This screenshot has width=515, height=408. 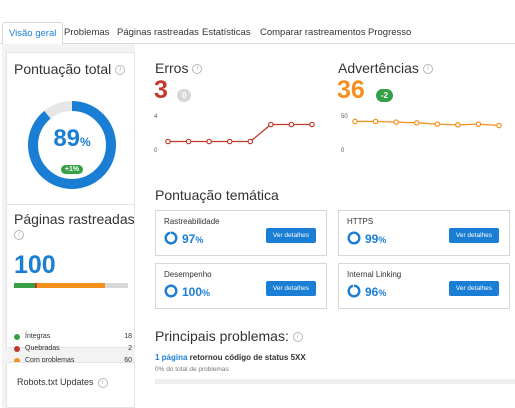 What do you see at coordinates (130, 348) in the screenshot?
I see `legend-count: 2` at bounding box center [130, 348].